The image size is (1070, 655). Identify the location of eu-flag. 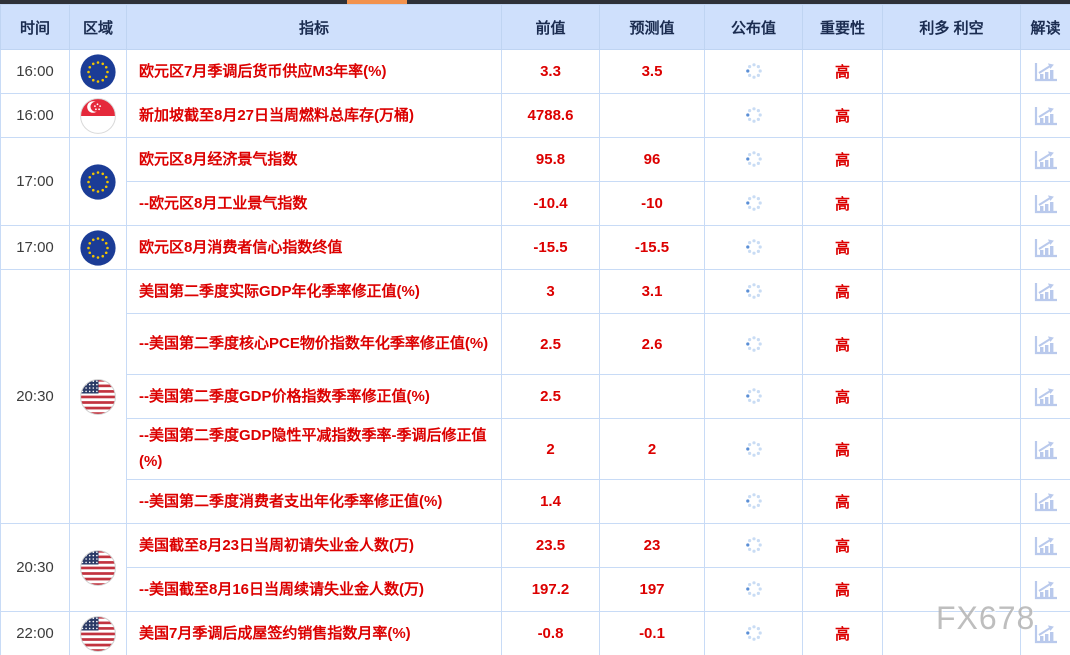
(98, 247).